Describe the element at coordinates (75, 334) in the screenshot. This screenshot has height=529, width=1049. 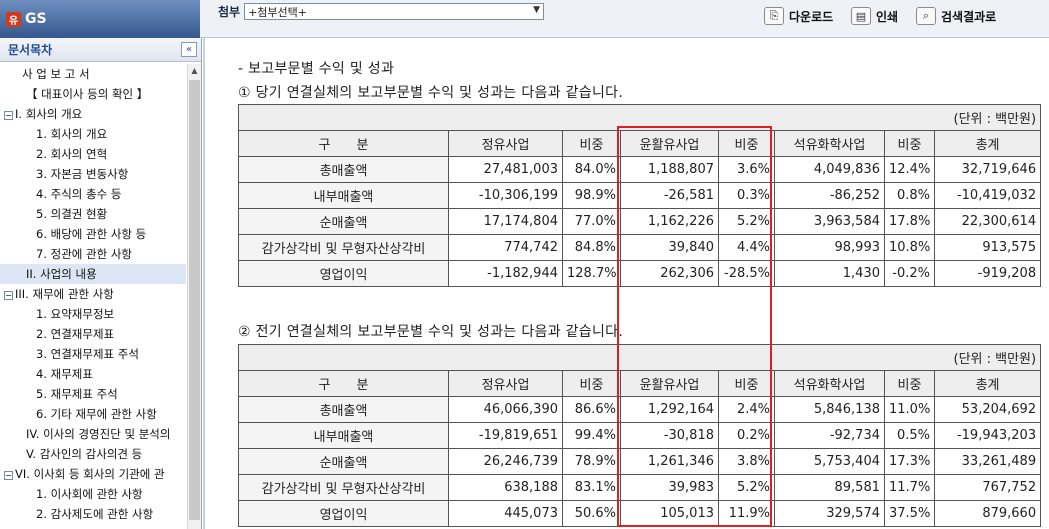
I see `toc-item-label: 2. 연결재무제표` at that location.